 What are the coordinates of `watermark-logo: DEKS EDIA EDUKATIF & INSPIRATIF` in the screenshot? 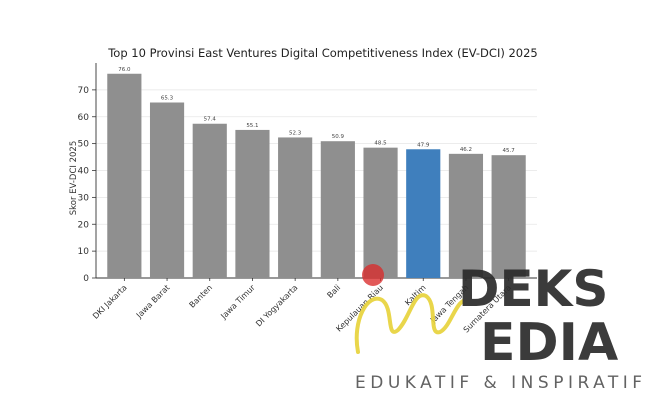 It's located at (500, 326).